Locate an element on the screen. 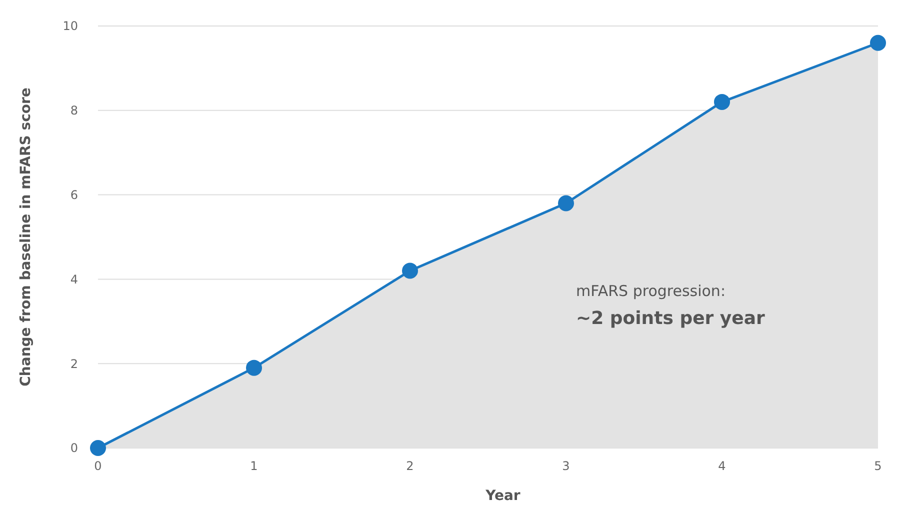  x-tick-label: 3 is located at coordinates (566, 466).